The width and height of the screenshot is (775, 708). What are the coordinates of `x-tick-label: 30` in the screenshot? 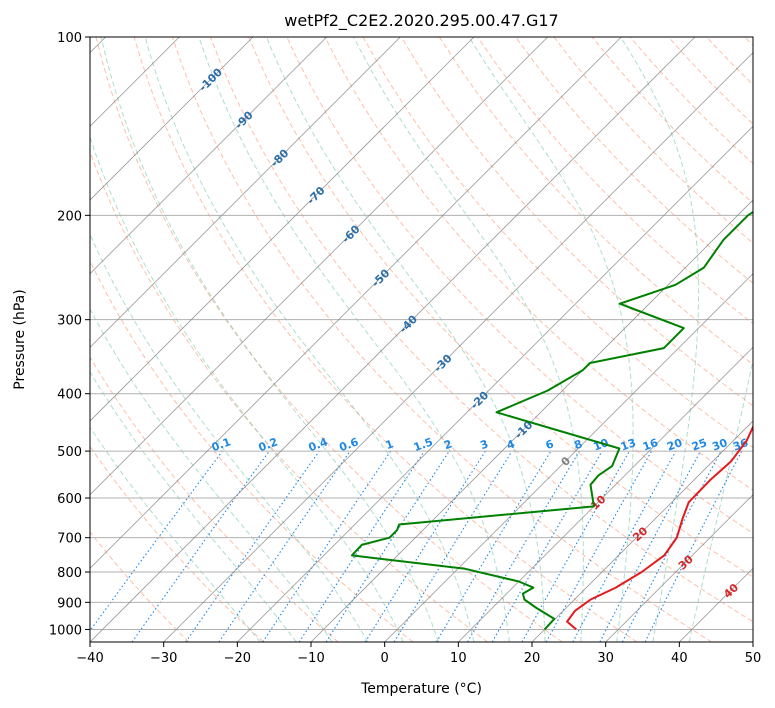 It's located at (605, 658).